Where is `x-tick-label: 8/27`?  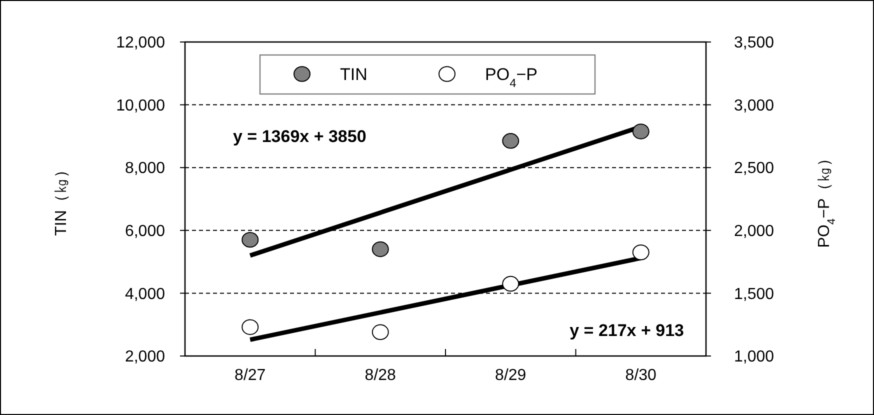 x-tick-label: 8/27 is located at coordinates (250, 375).